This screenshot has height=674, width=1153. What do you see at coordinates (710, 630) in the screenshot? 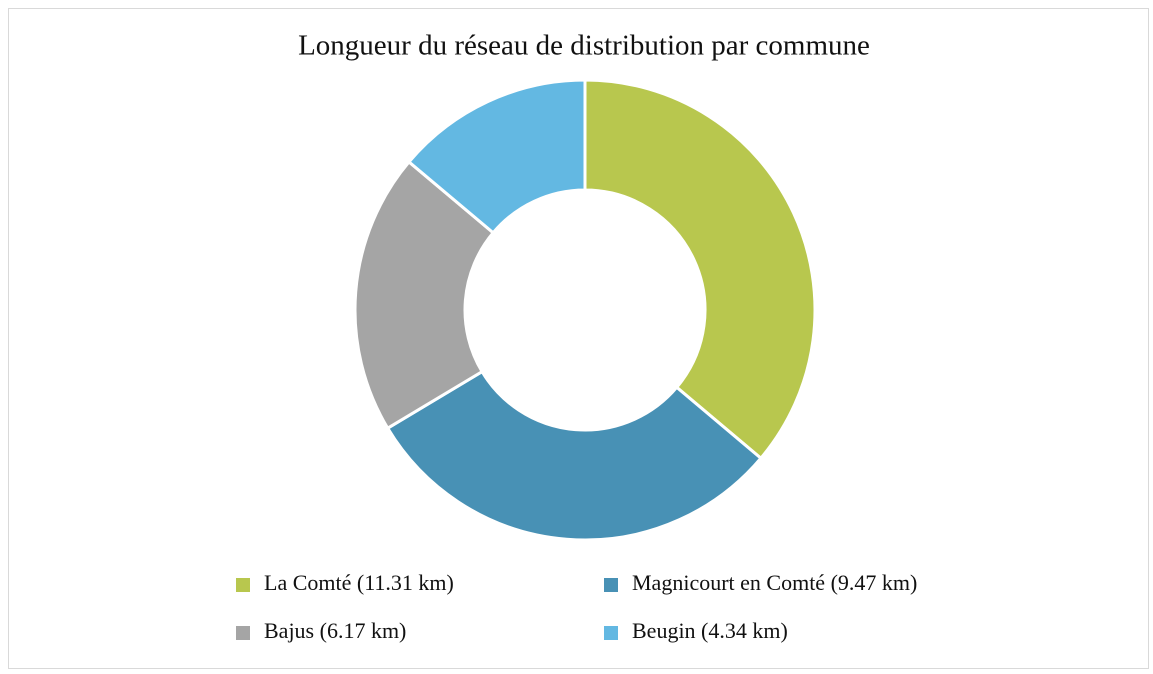
I see `legend-label: Beugin (4.34 km)` at bounding box center [710, 630].